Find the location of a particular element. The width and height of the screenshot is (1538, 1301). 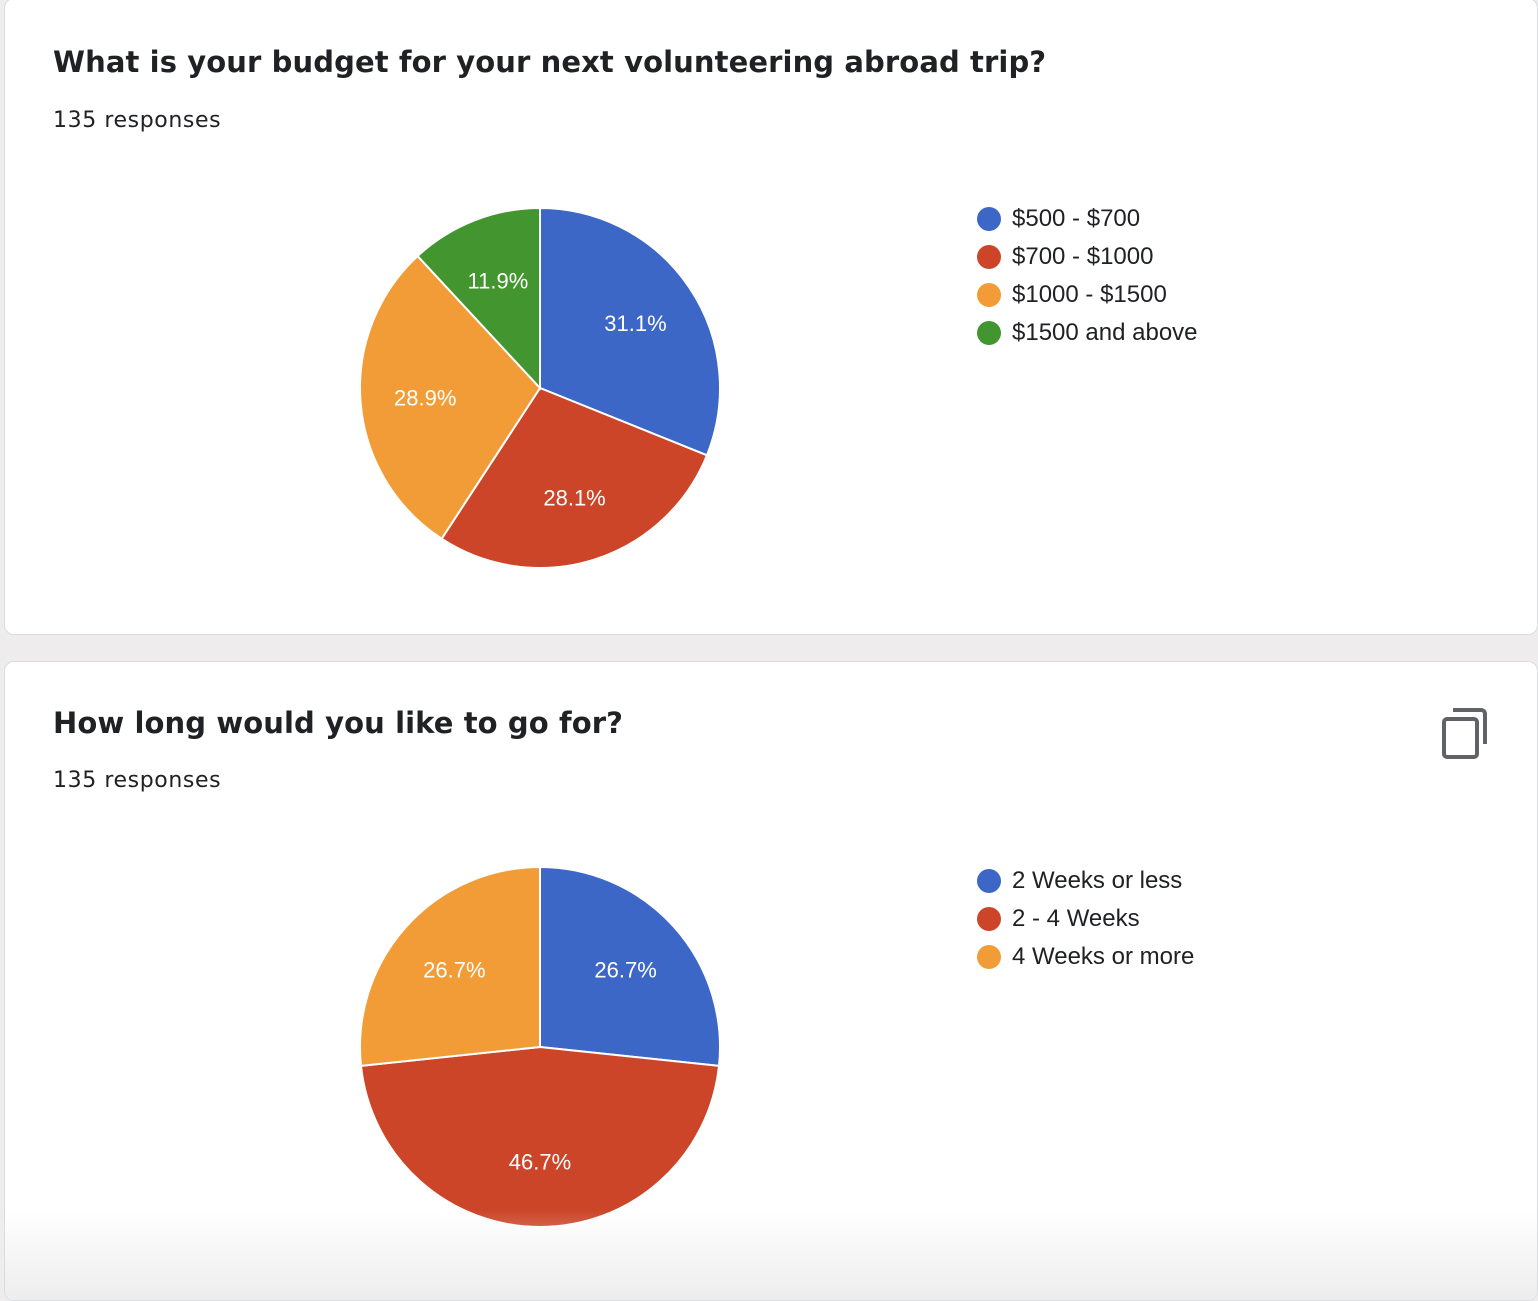

copy-icon is located at coordinates (1464, 733).